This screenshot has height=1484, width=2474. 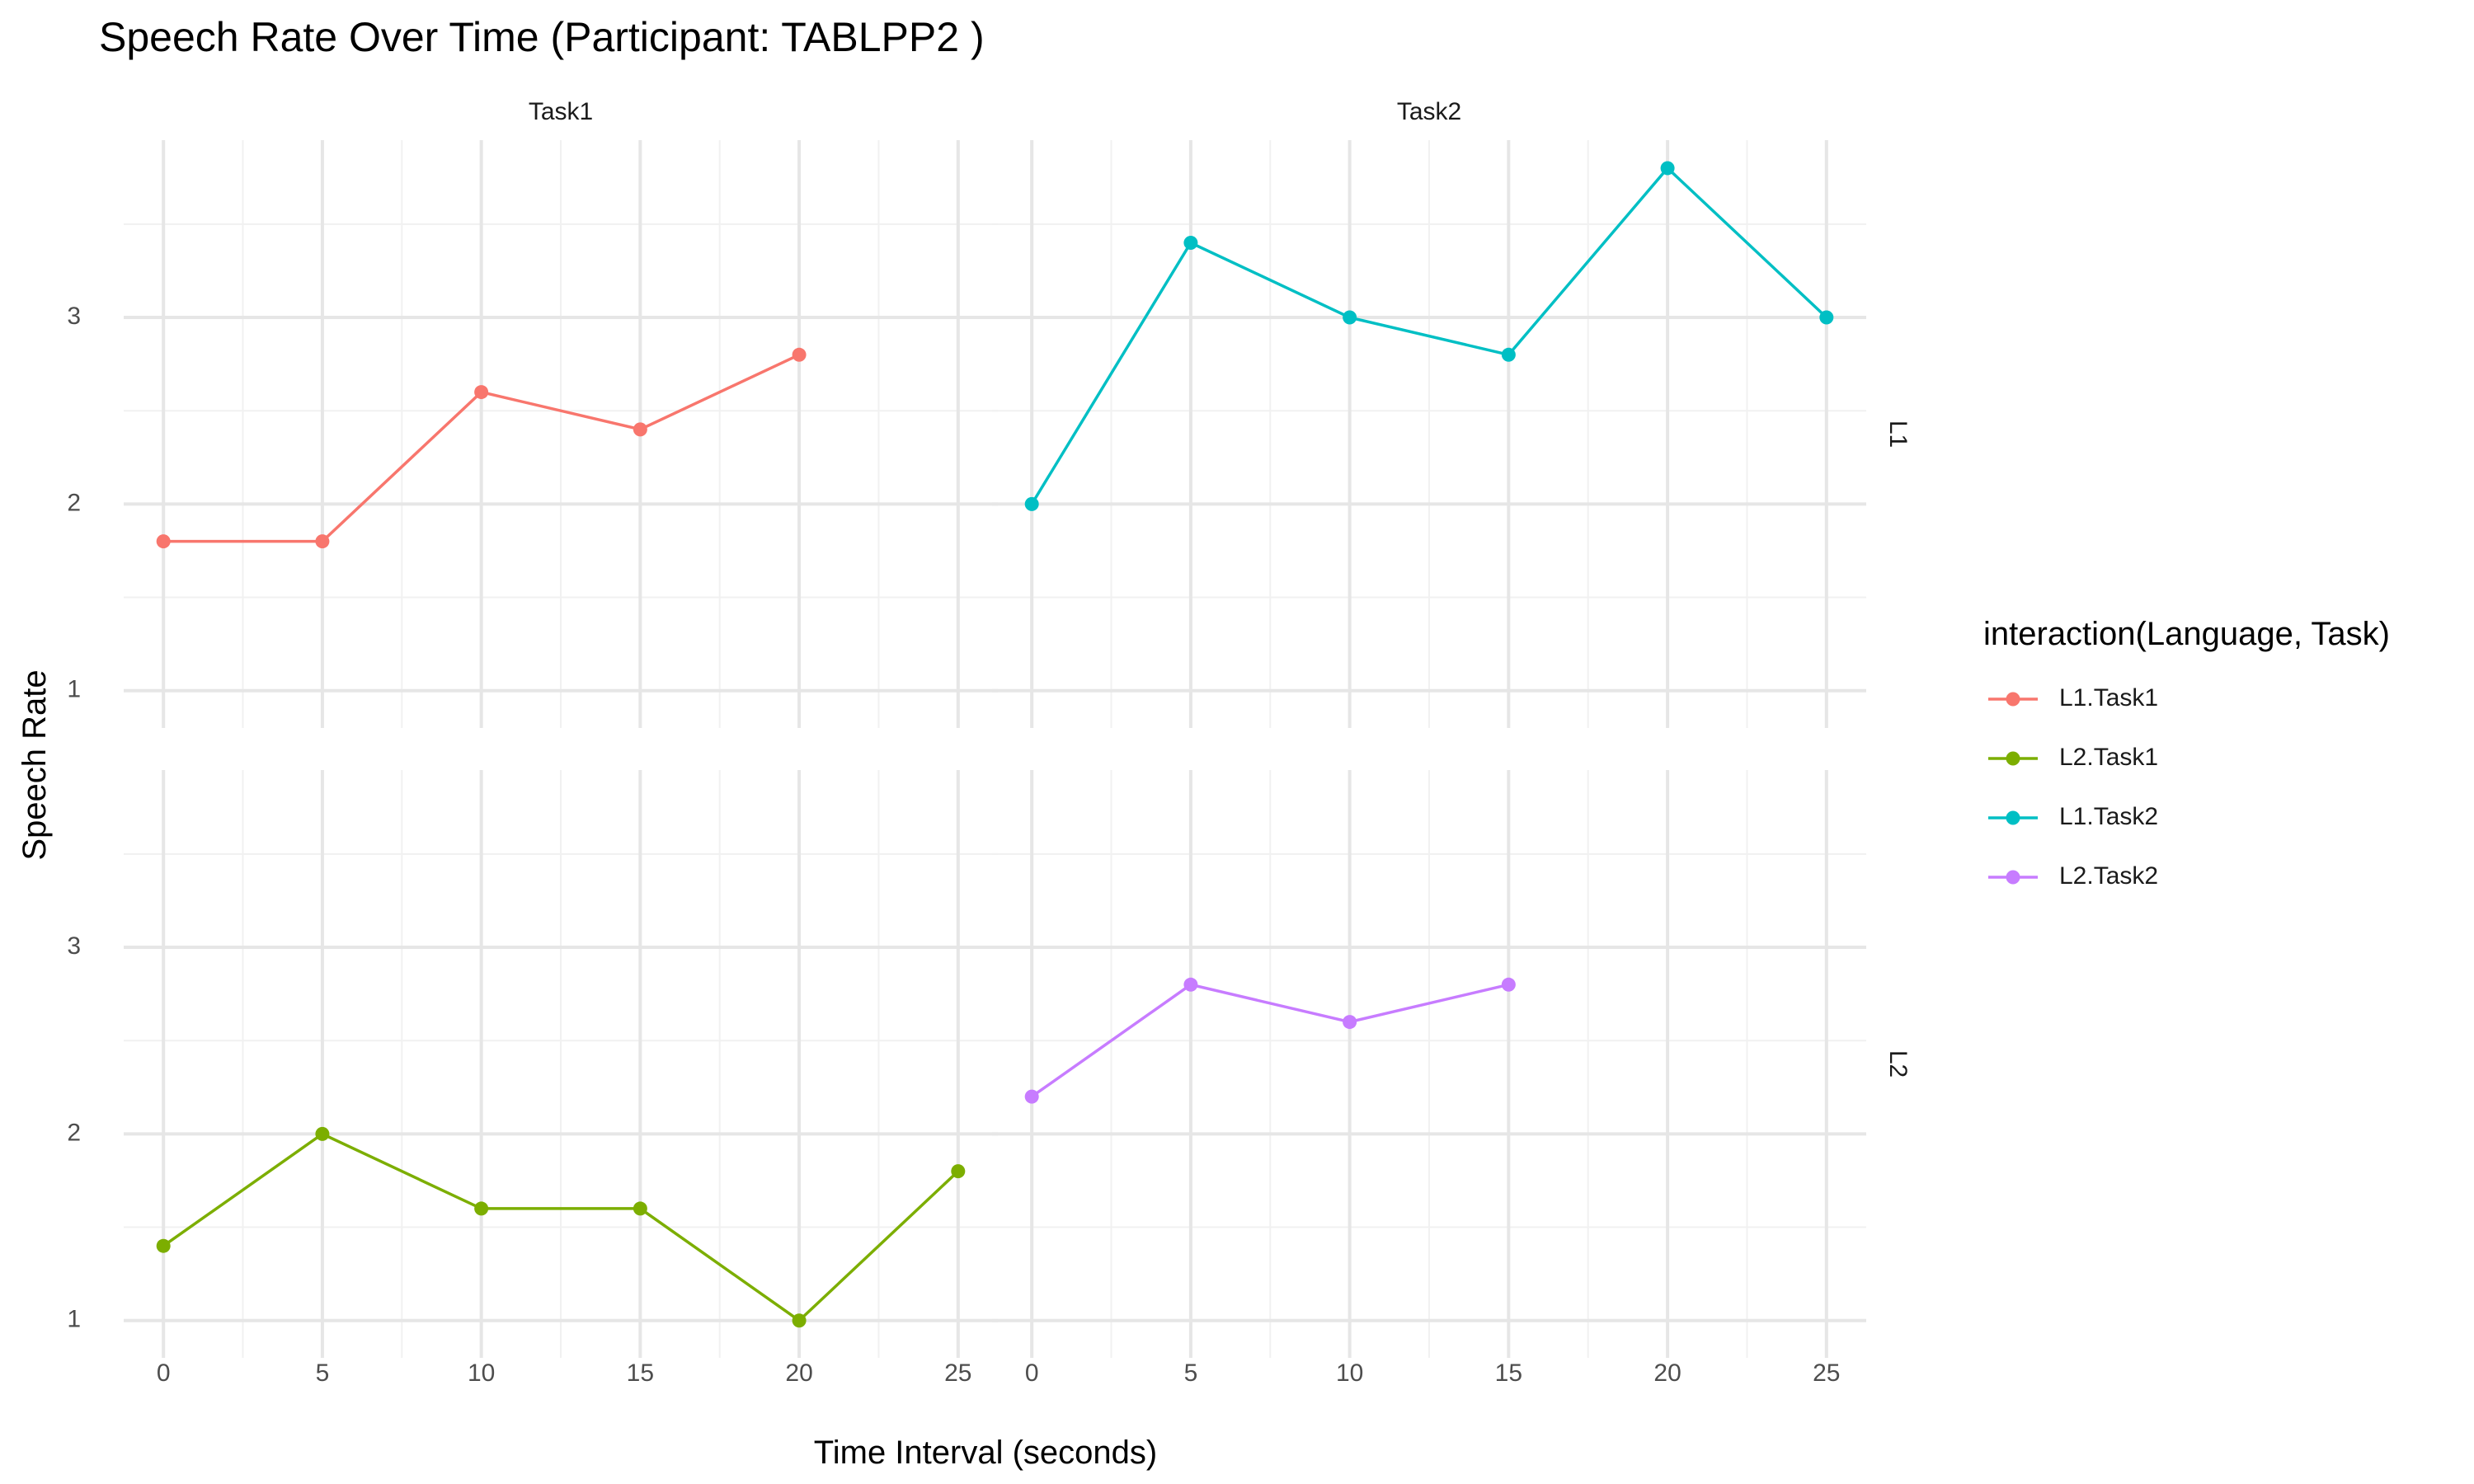 I want to click on legend-label: L1.Task2, so click(x=2108, y=816).